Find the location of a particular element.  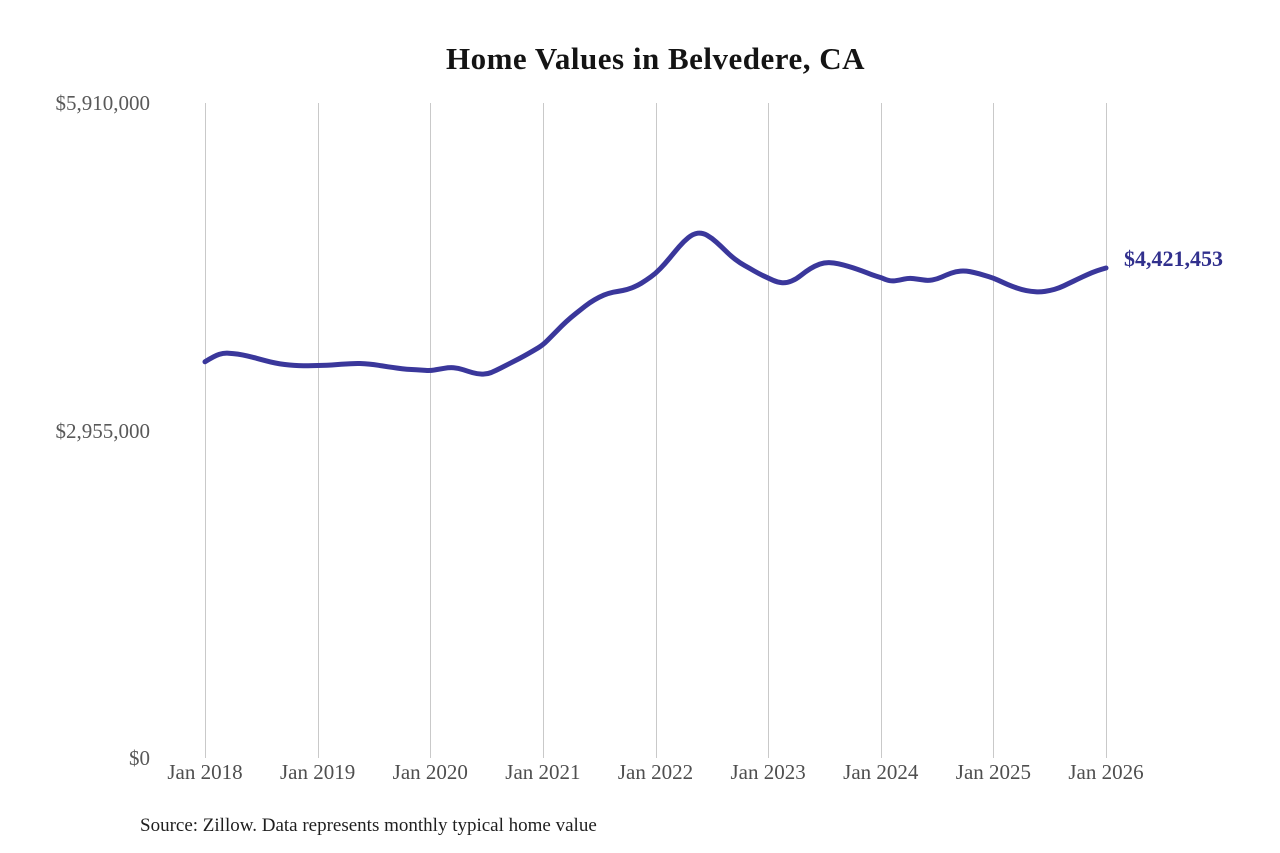

y-tick-label: $5,910,000 is located at coordinates (103, 103).